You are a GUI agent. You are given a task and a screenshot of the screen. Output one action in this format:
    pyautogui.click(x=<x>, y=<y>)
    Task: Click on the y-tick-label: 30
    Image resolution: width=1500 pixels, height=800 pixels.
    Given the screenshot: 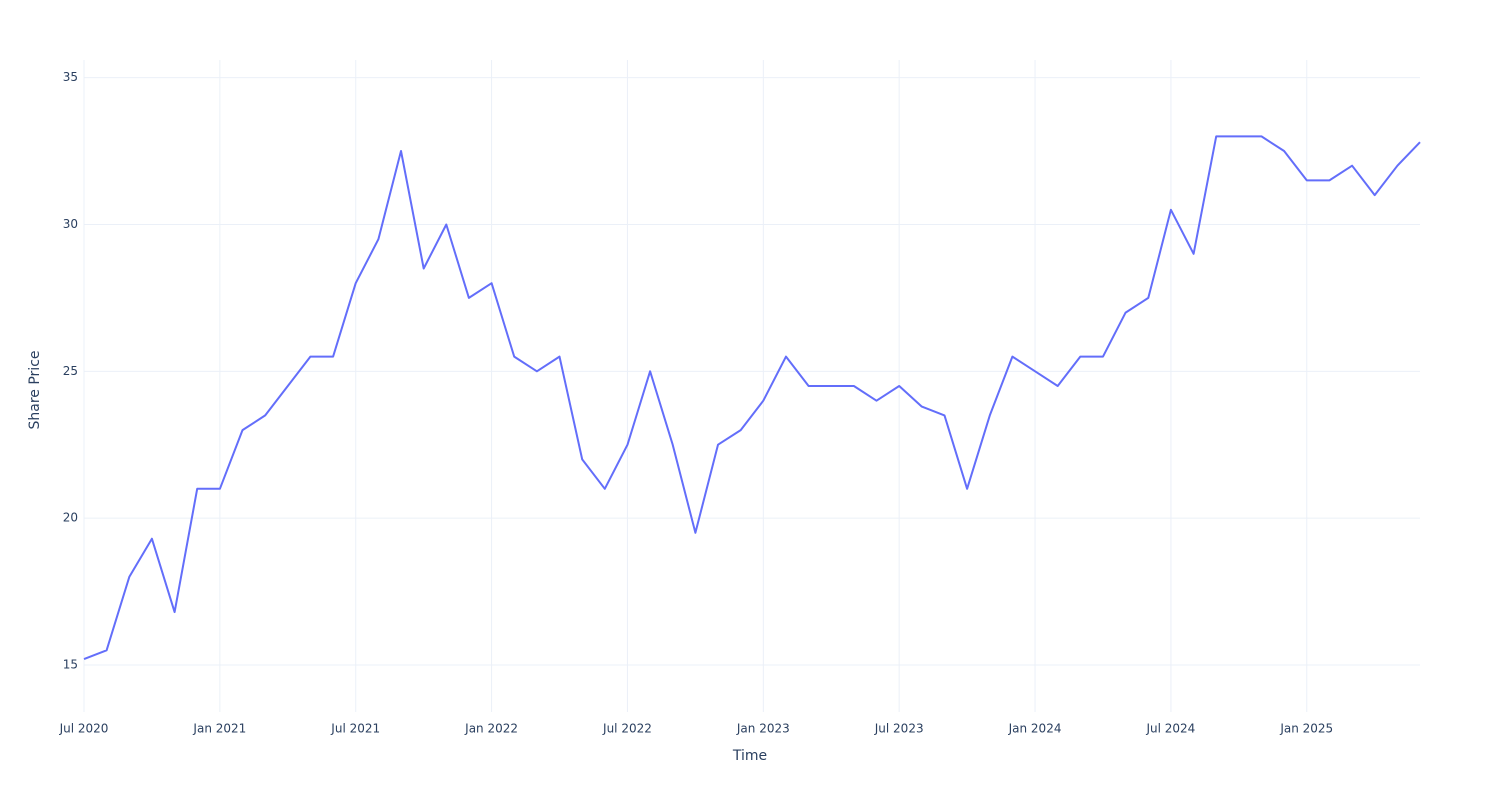 What is the action you would take?
    pyautogui.click(x=70, y=224)
    